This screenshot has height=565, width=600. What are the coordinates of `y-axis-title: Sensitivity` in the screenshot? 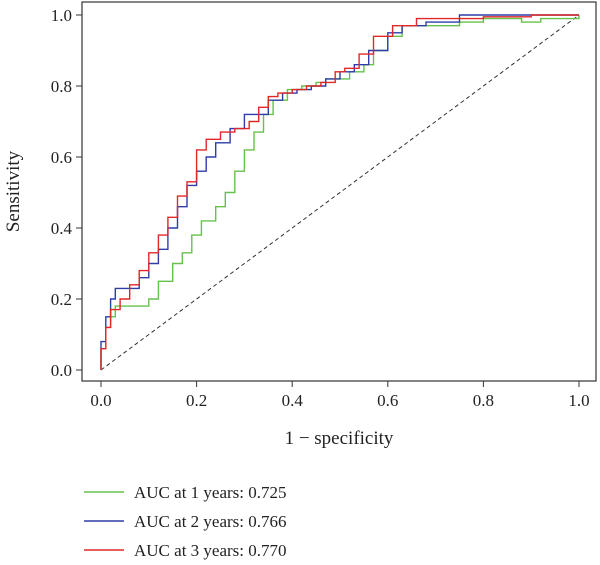 It's located at (13, 191).